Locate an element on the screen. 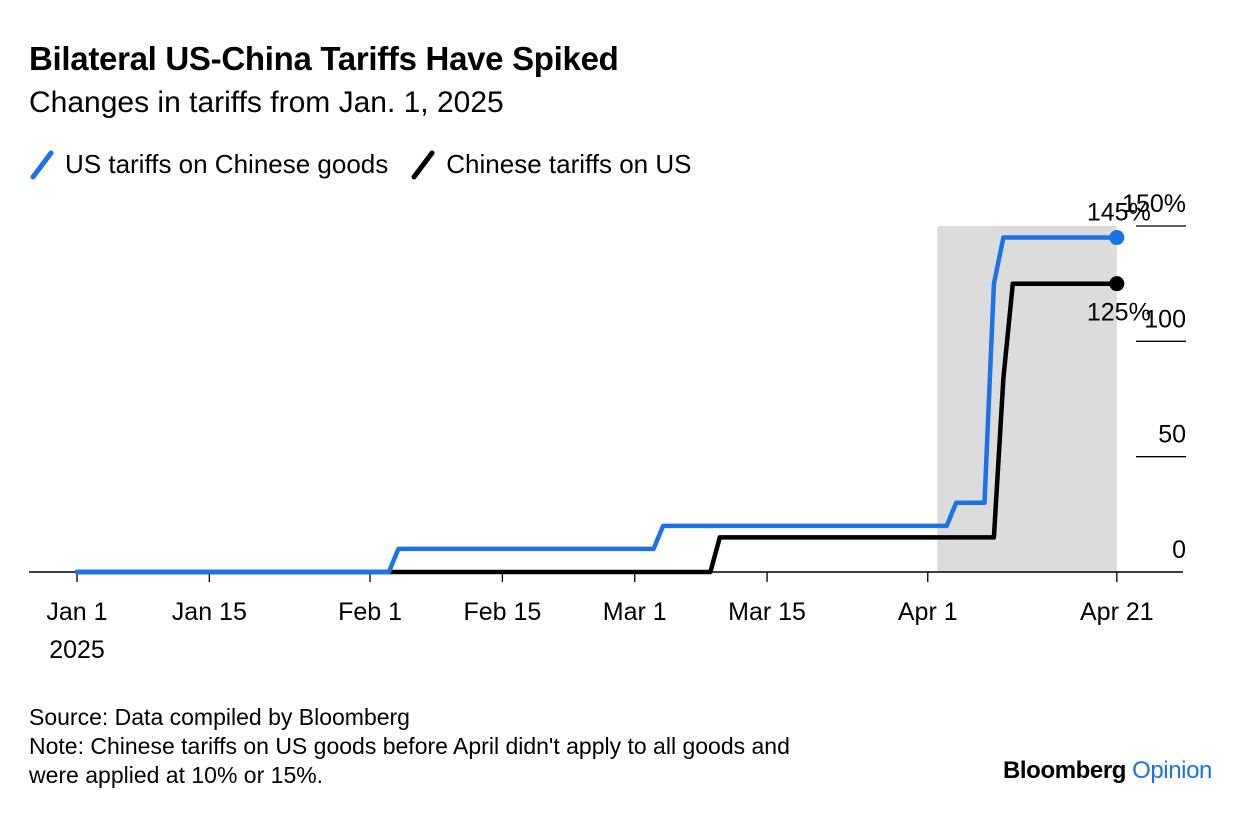 Image resolution: width=1240 pixels, height=816 pixels. x-tick-label: Mar 1 is located at coordinates (635, 612).